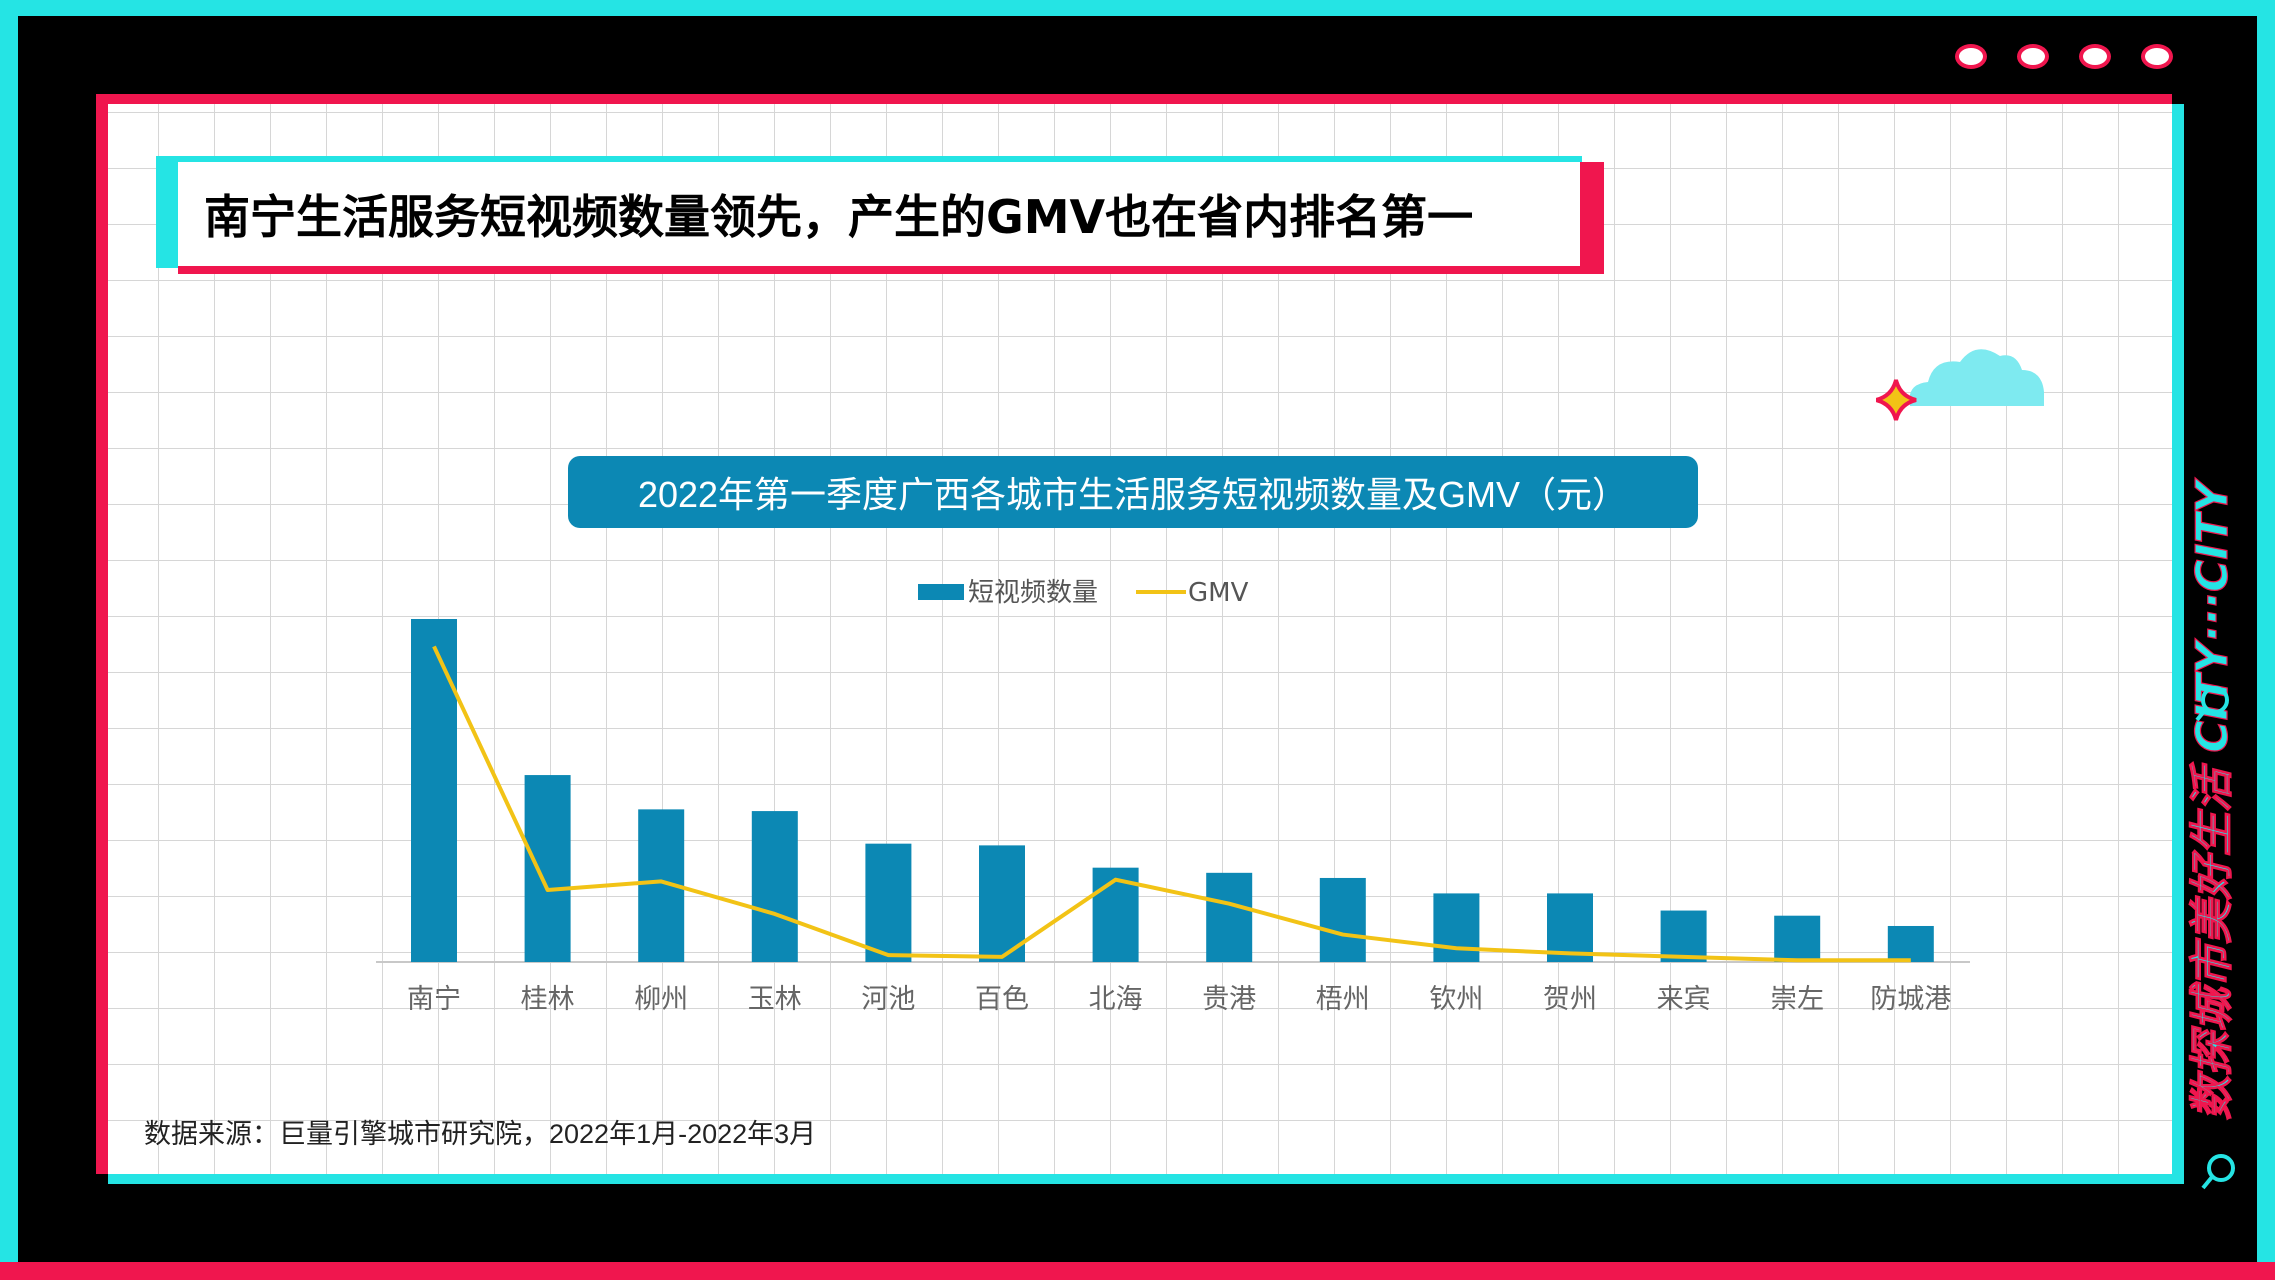 This screenshot has height=1280, width=2275. What do you see at coordinates (888, 902) in the screenshot?
I see `bar-河池` at bounding box center [888, 902].